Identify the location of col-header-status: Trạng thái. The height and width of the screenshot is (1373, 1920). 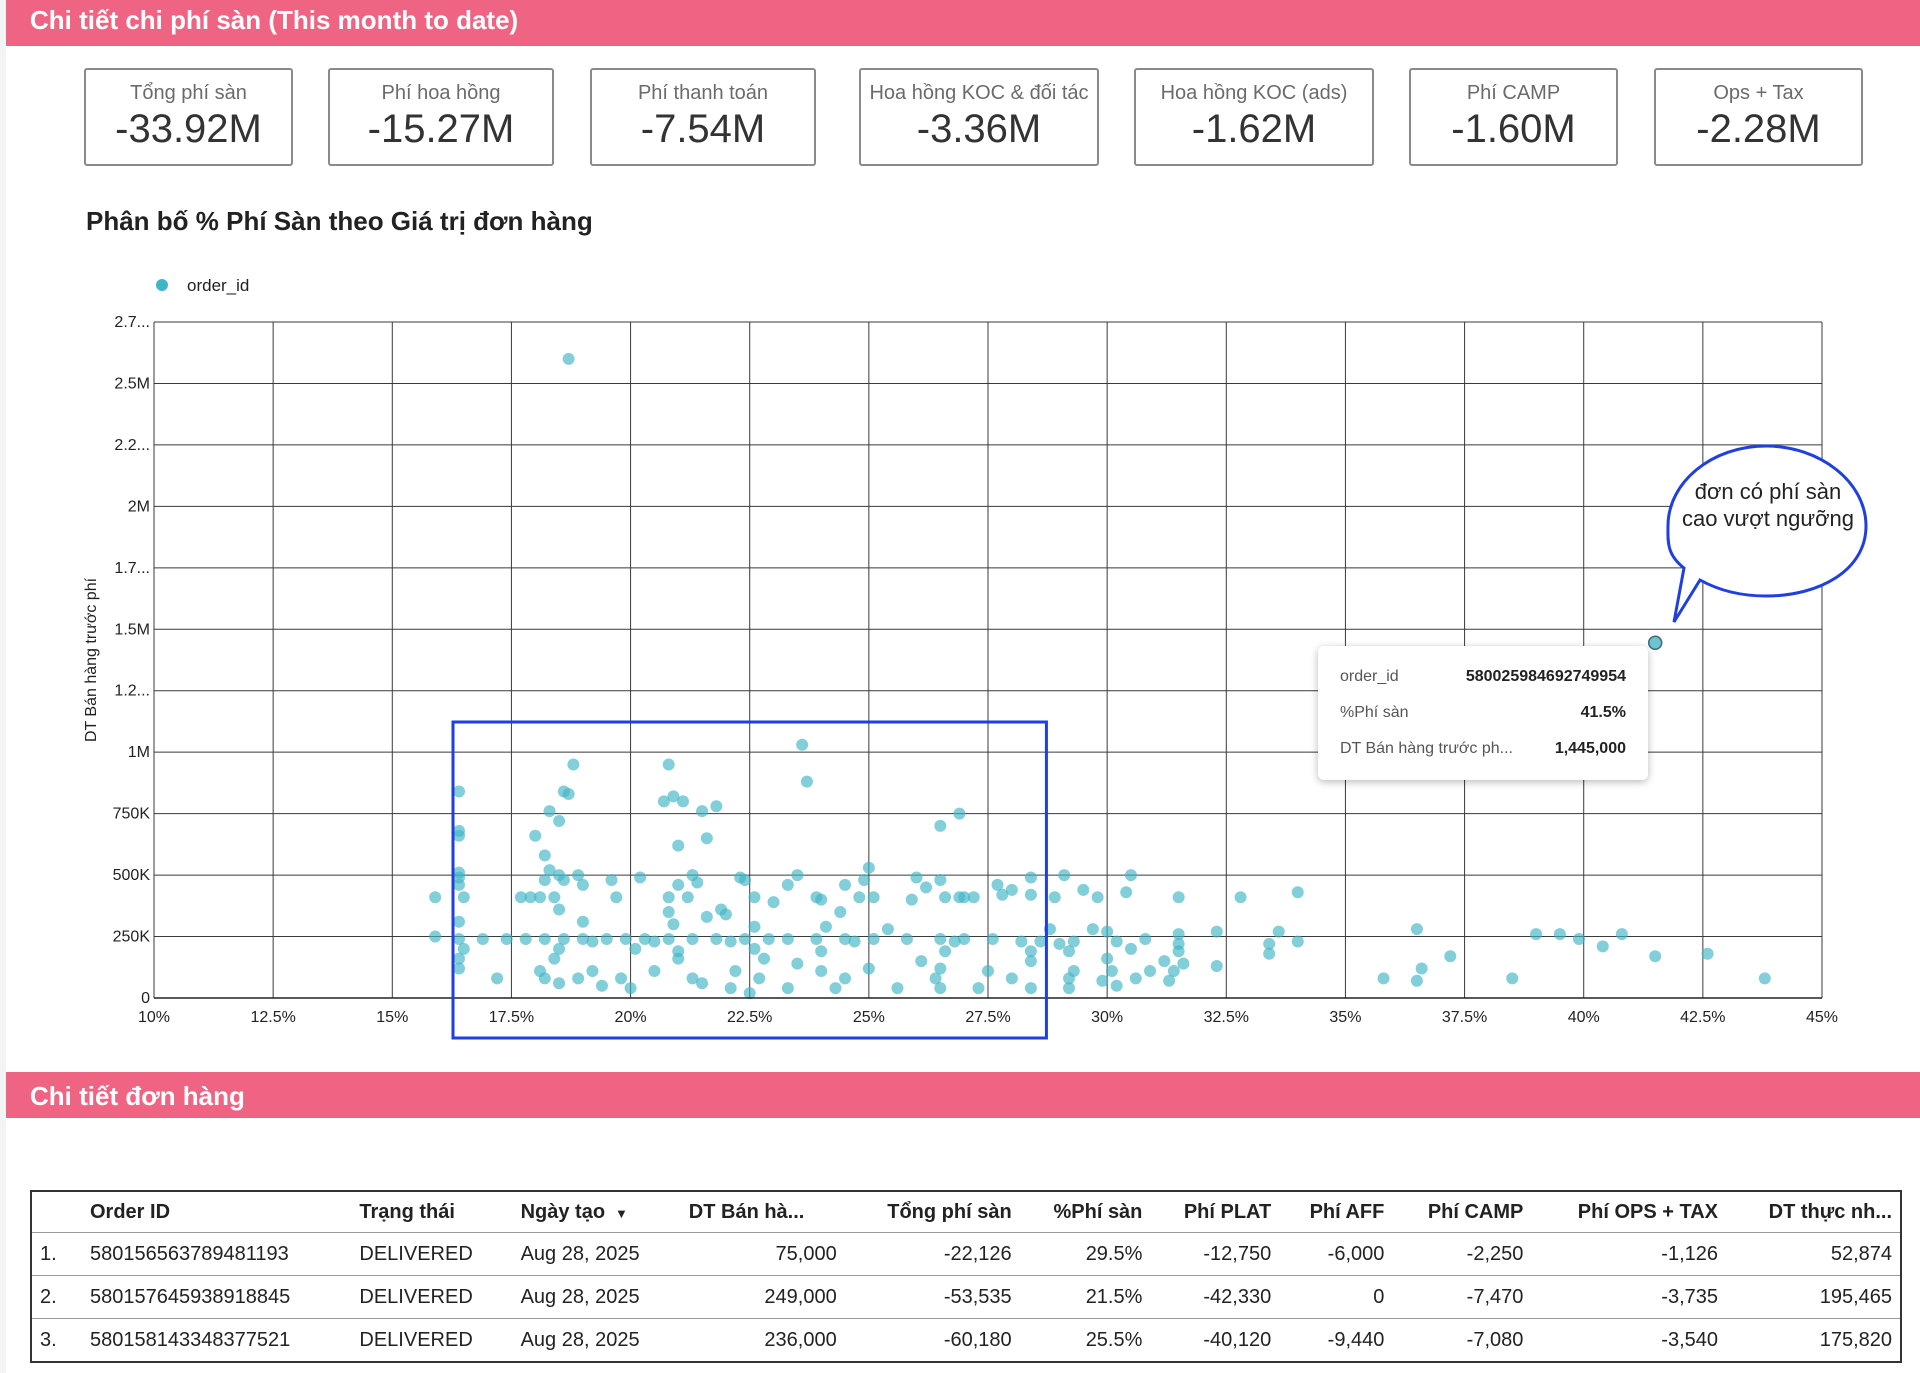
(407, 1211).